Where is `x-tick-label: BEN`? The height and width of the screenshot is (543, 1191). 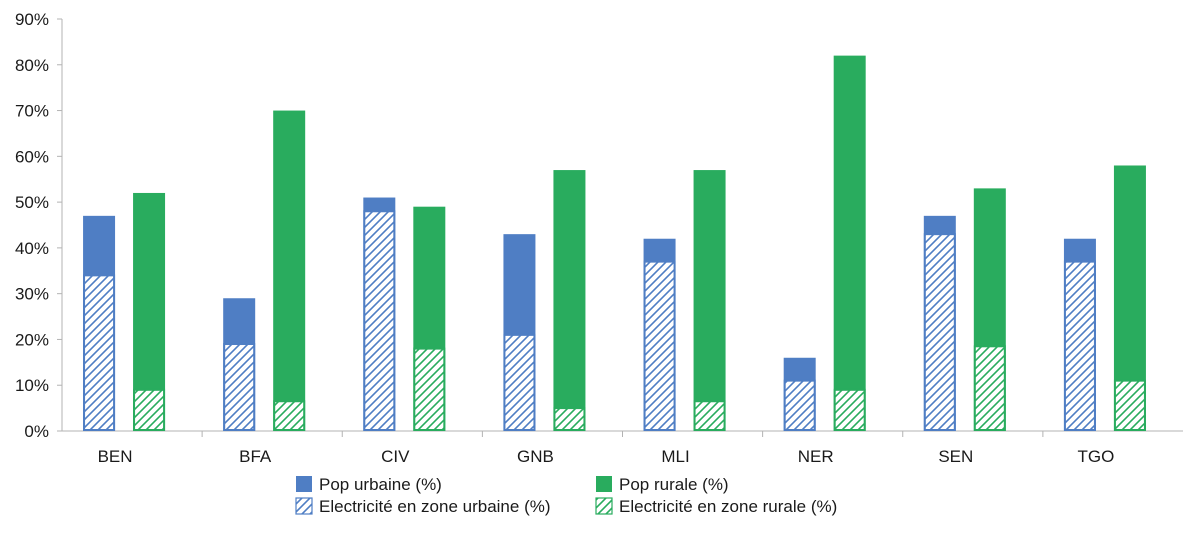 x-tick-label: BEN is located at coordinates (115, 456).